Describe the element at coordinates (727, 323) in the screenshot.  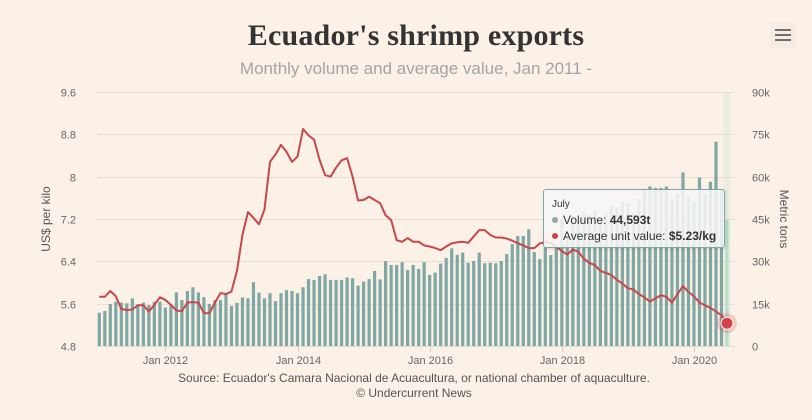
I see `price-marker-highlighted` at that location.